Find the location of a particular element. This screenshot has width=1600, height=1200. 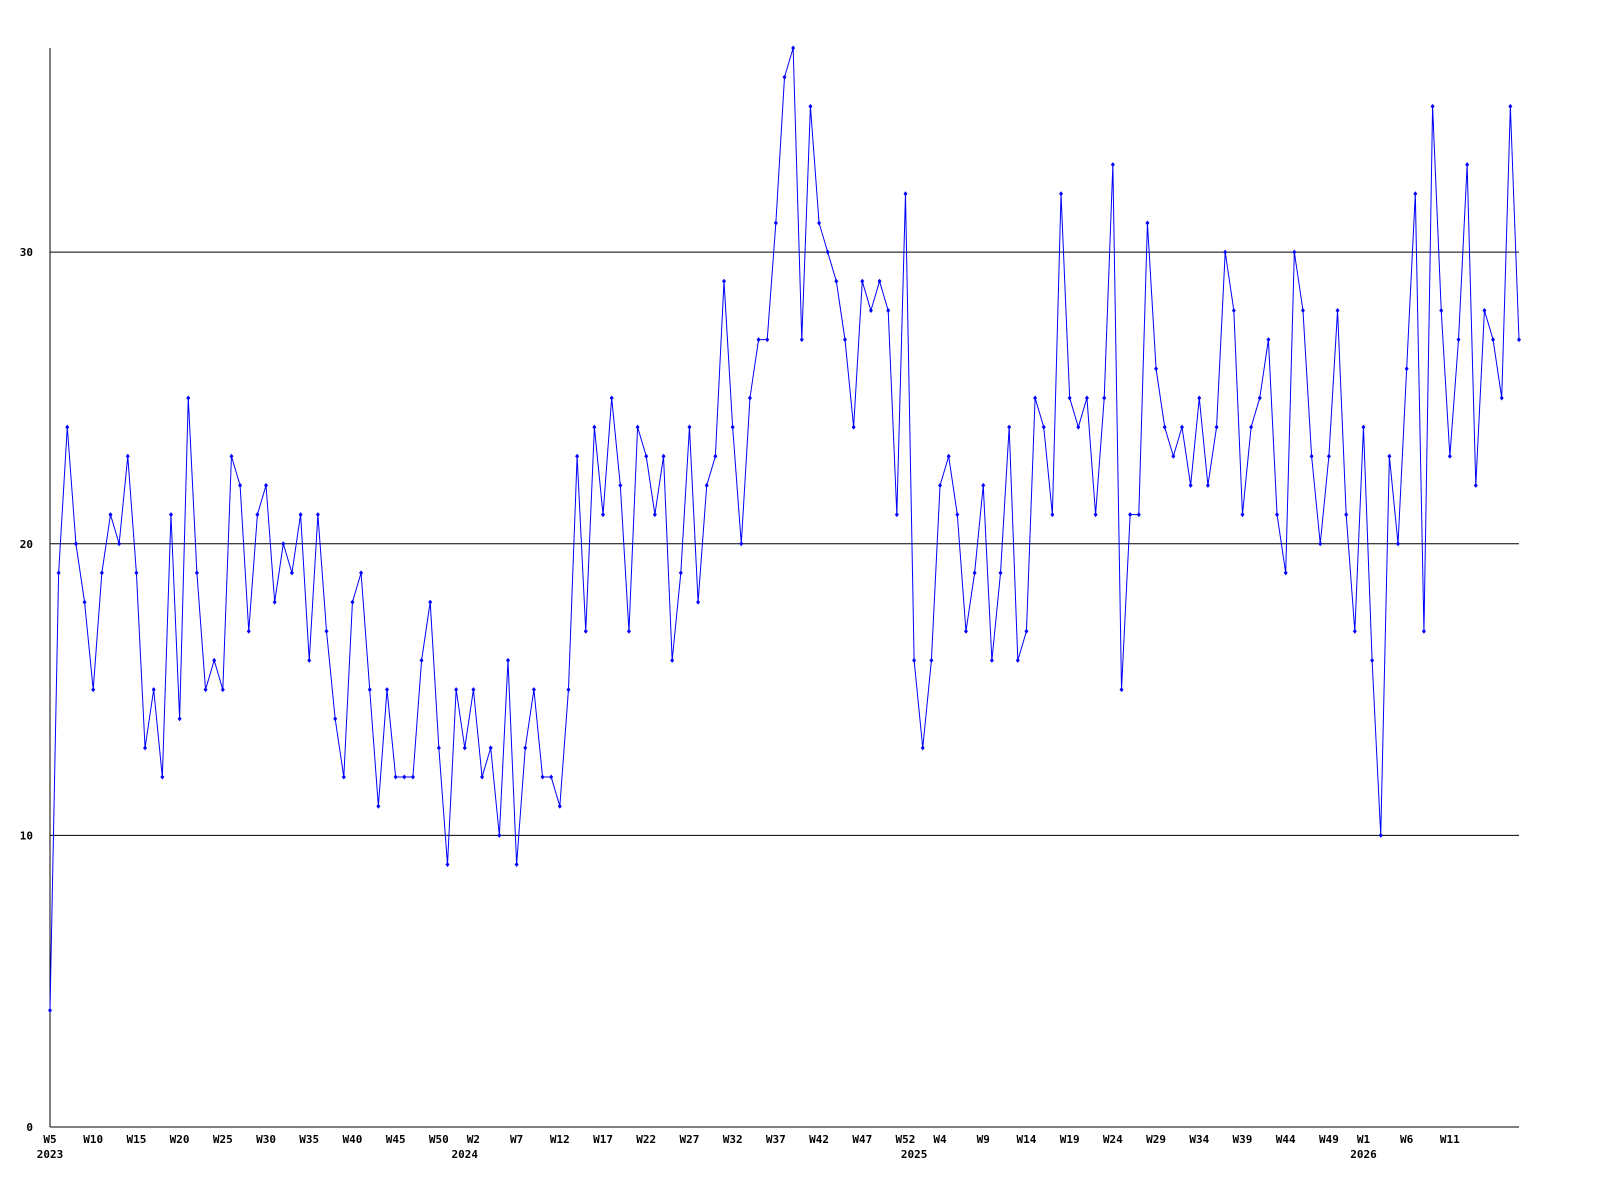

year-label: 2023 is located at coordinates (50, 1154).